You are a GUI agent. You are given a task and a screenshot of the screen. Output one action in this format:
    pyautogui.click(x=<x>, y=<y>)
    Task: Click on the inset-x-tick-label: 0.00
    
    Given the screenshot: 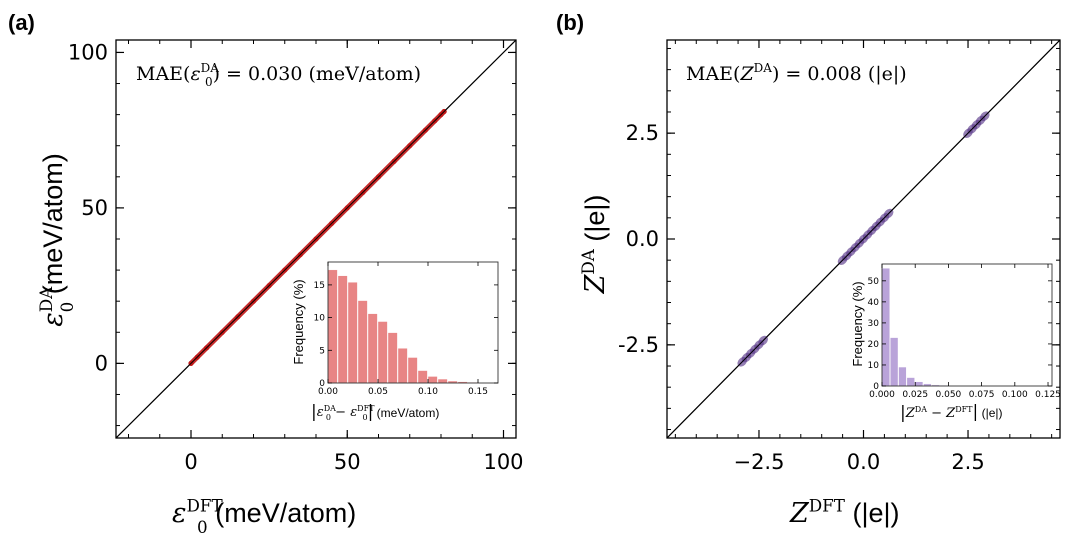 What is the action you would take?
    pyautogui.click(x=328, y=392)
    